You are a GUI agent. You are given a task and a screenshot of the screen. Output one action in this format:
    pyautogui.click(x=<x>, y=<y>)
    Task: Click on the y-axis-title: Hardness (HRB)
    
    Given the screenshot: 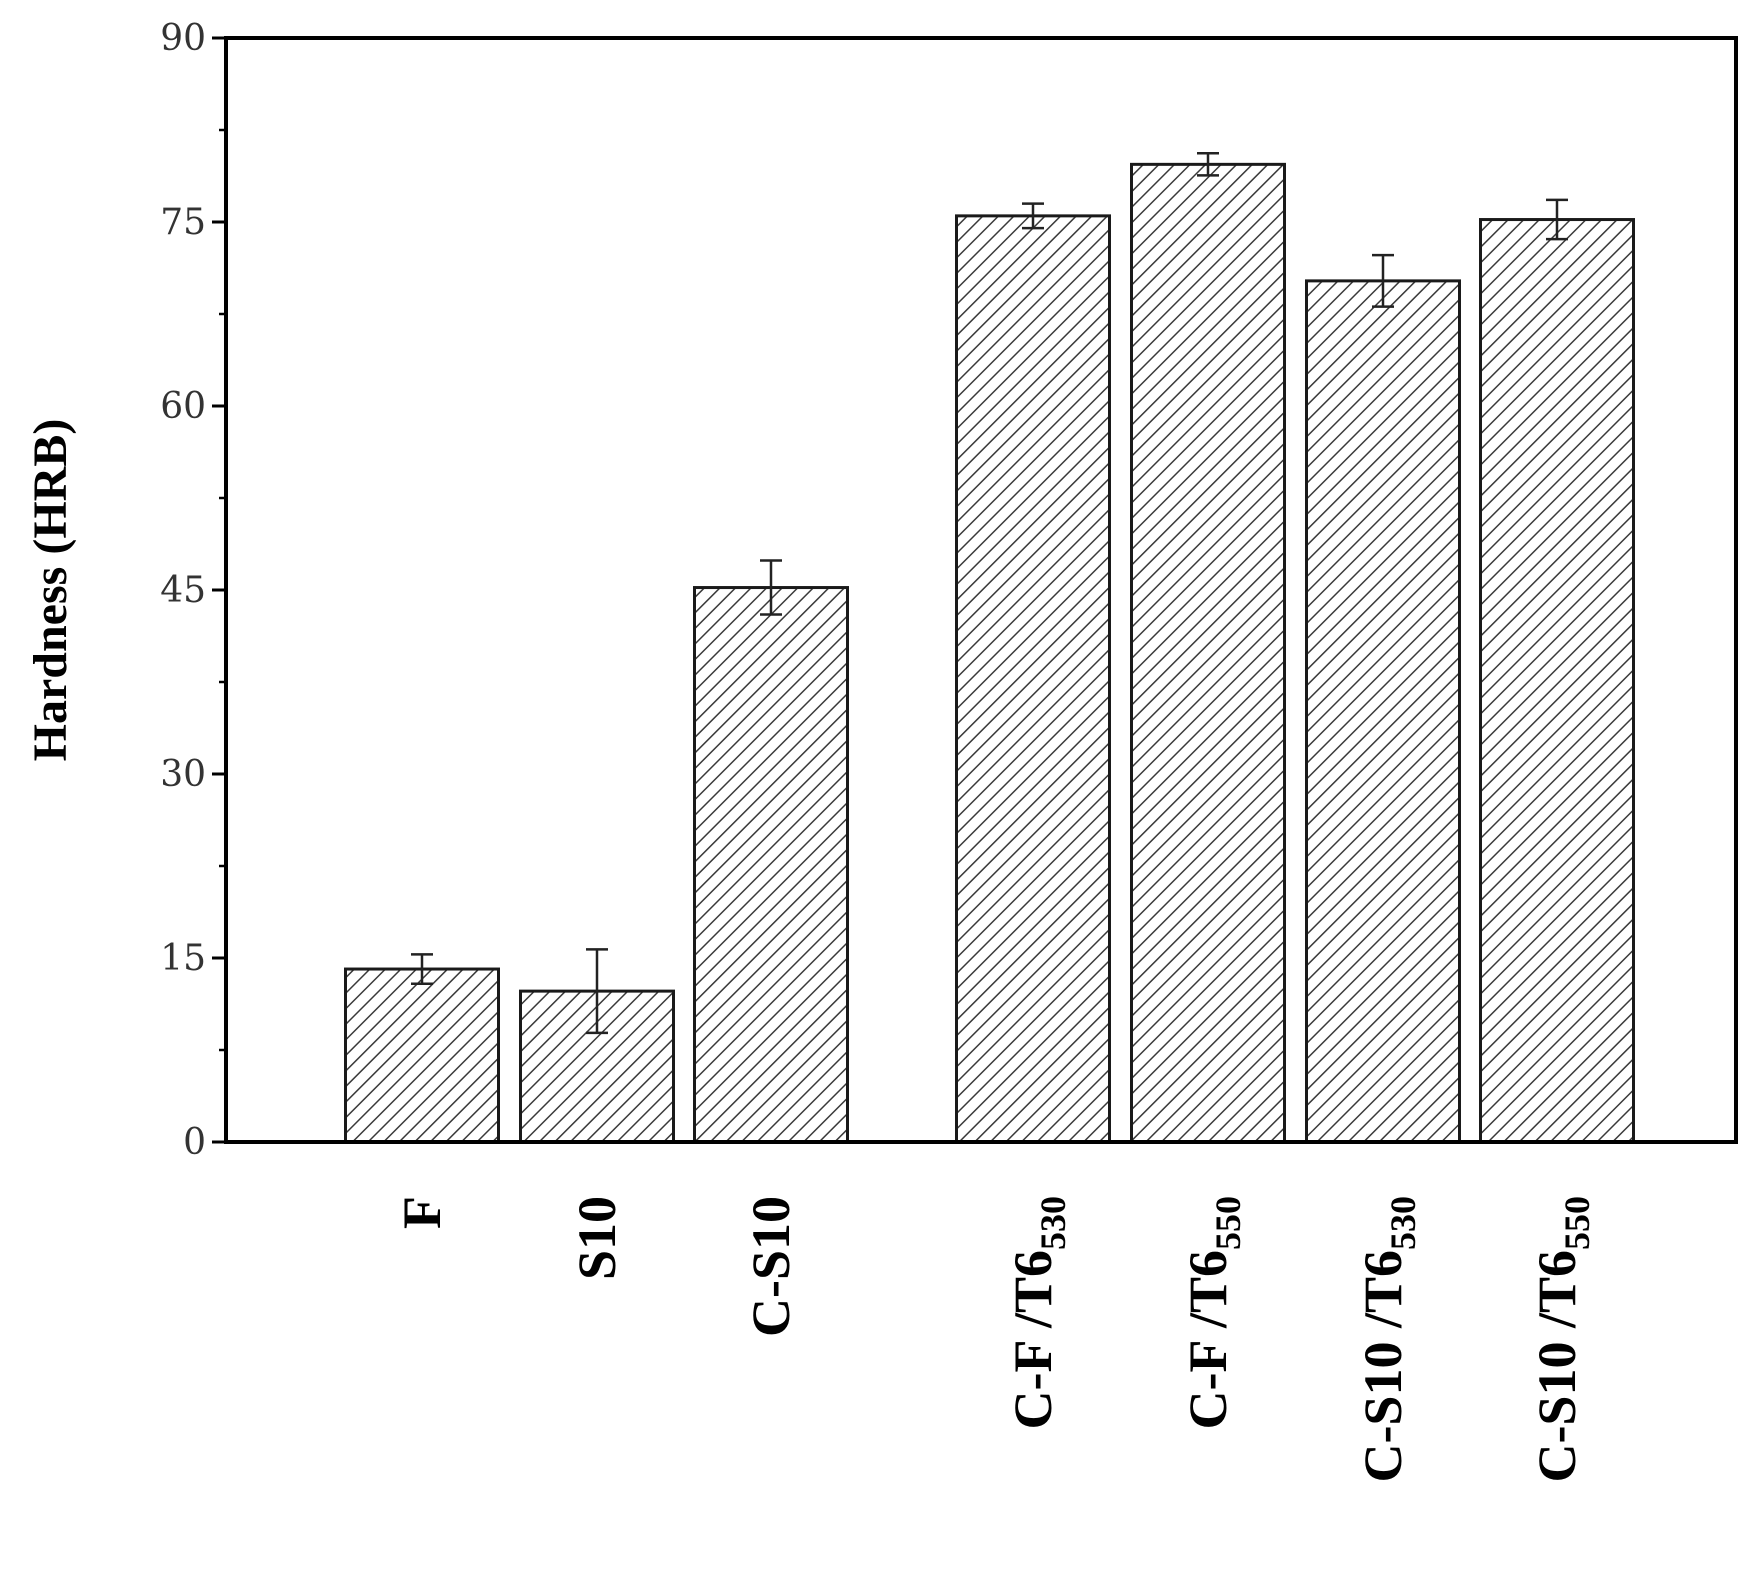 What is the action you would take?
    pyautogui.click(x=50, y=590)
    